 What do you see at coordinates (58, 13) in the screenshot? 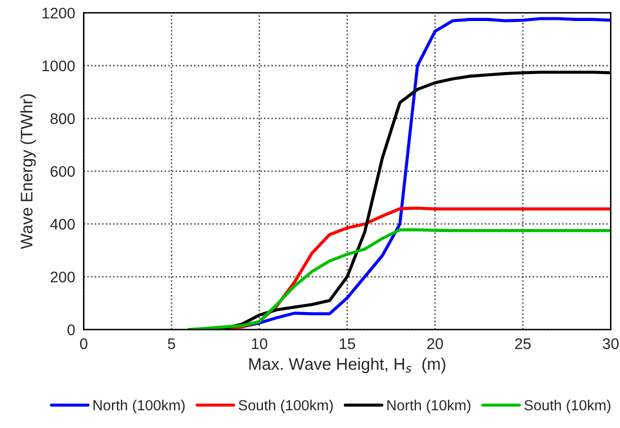
I see `y-tick-label: 1200` at bounding box center [58, 13].